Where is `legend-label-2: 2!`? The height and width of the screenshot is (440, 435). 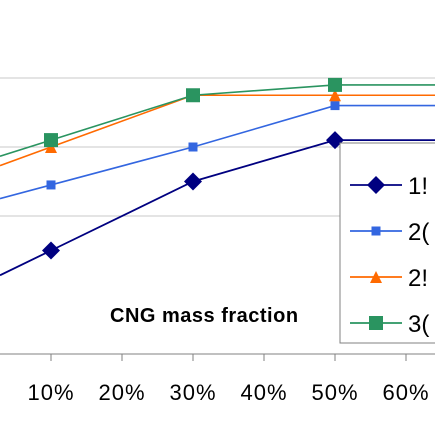 legend-label-2: 2! is located at coordinates (418, 278).